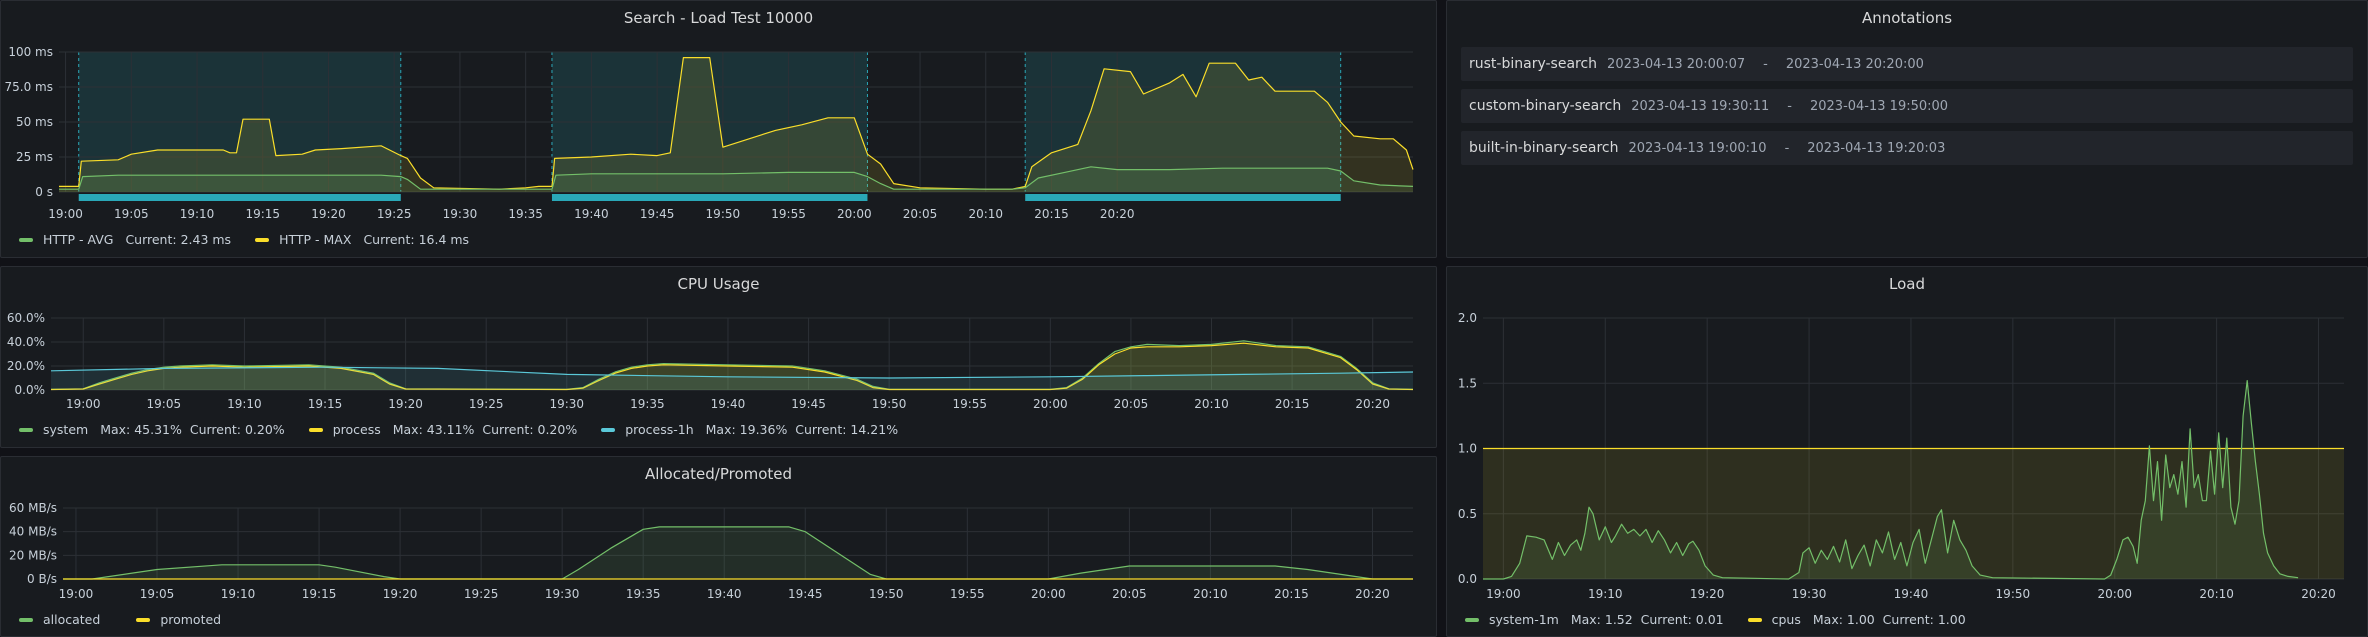 This screenshot has height=637, width=2368. I want to click on series-area-allocated, so click(738, 552).